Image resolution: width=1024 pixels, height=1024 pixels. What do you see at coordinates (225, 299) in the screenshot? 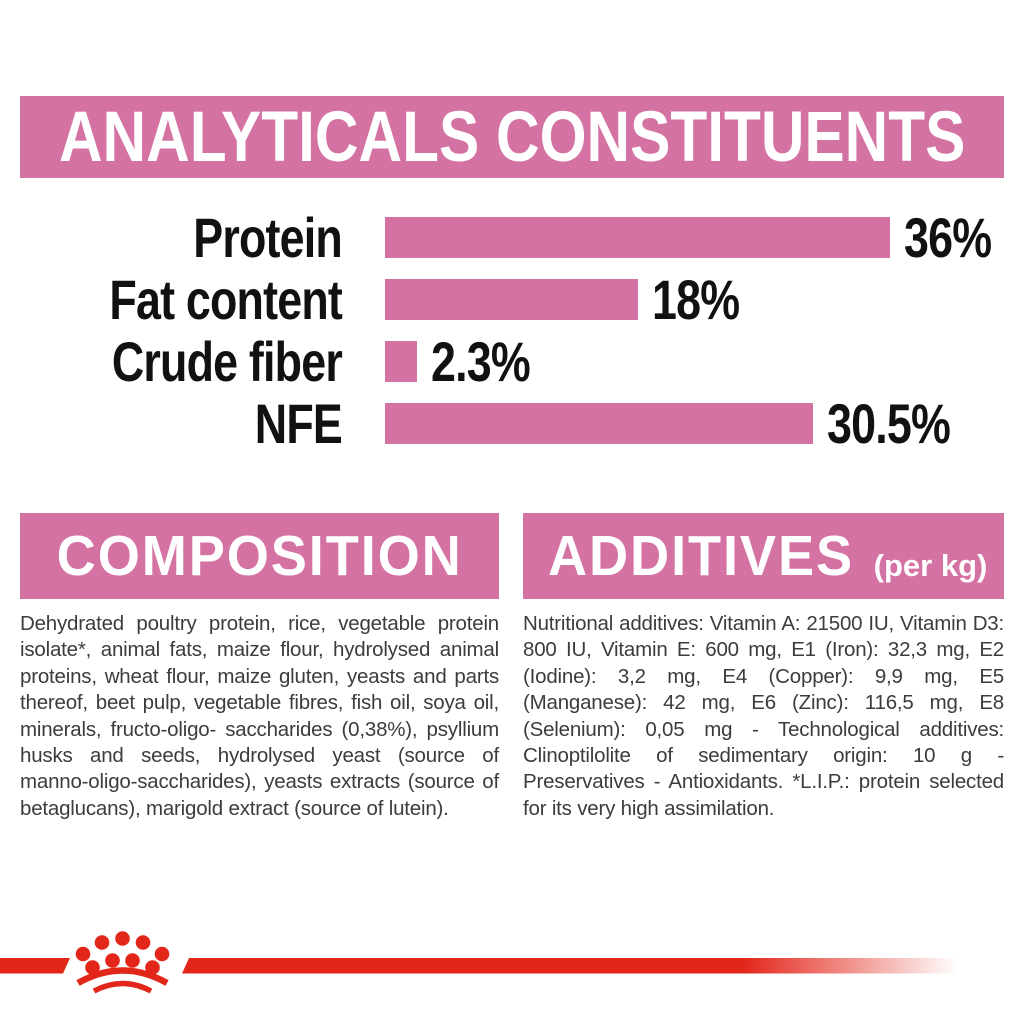
I see `chart-category-label: Fat content` at bounding box center [225, 299].